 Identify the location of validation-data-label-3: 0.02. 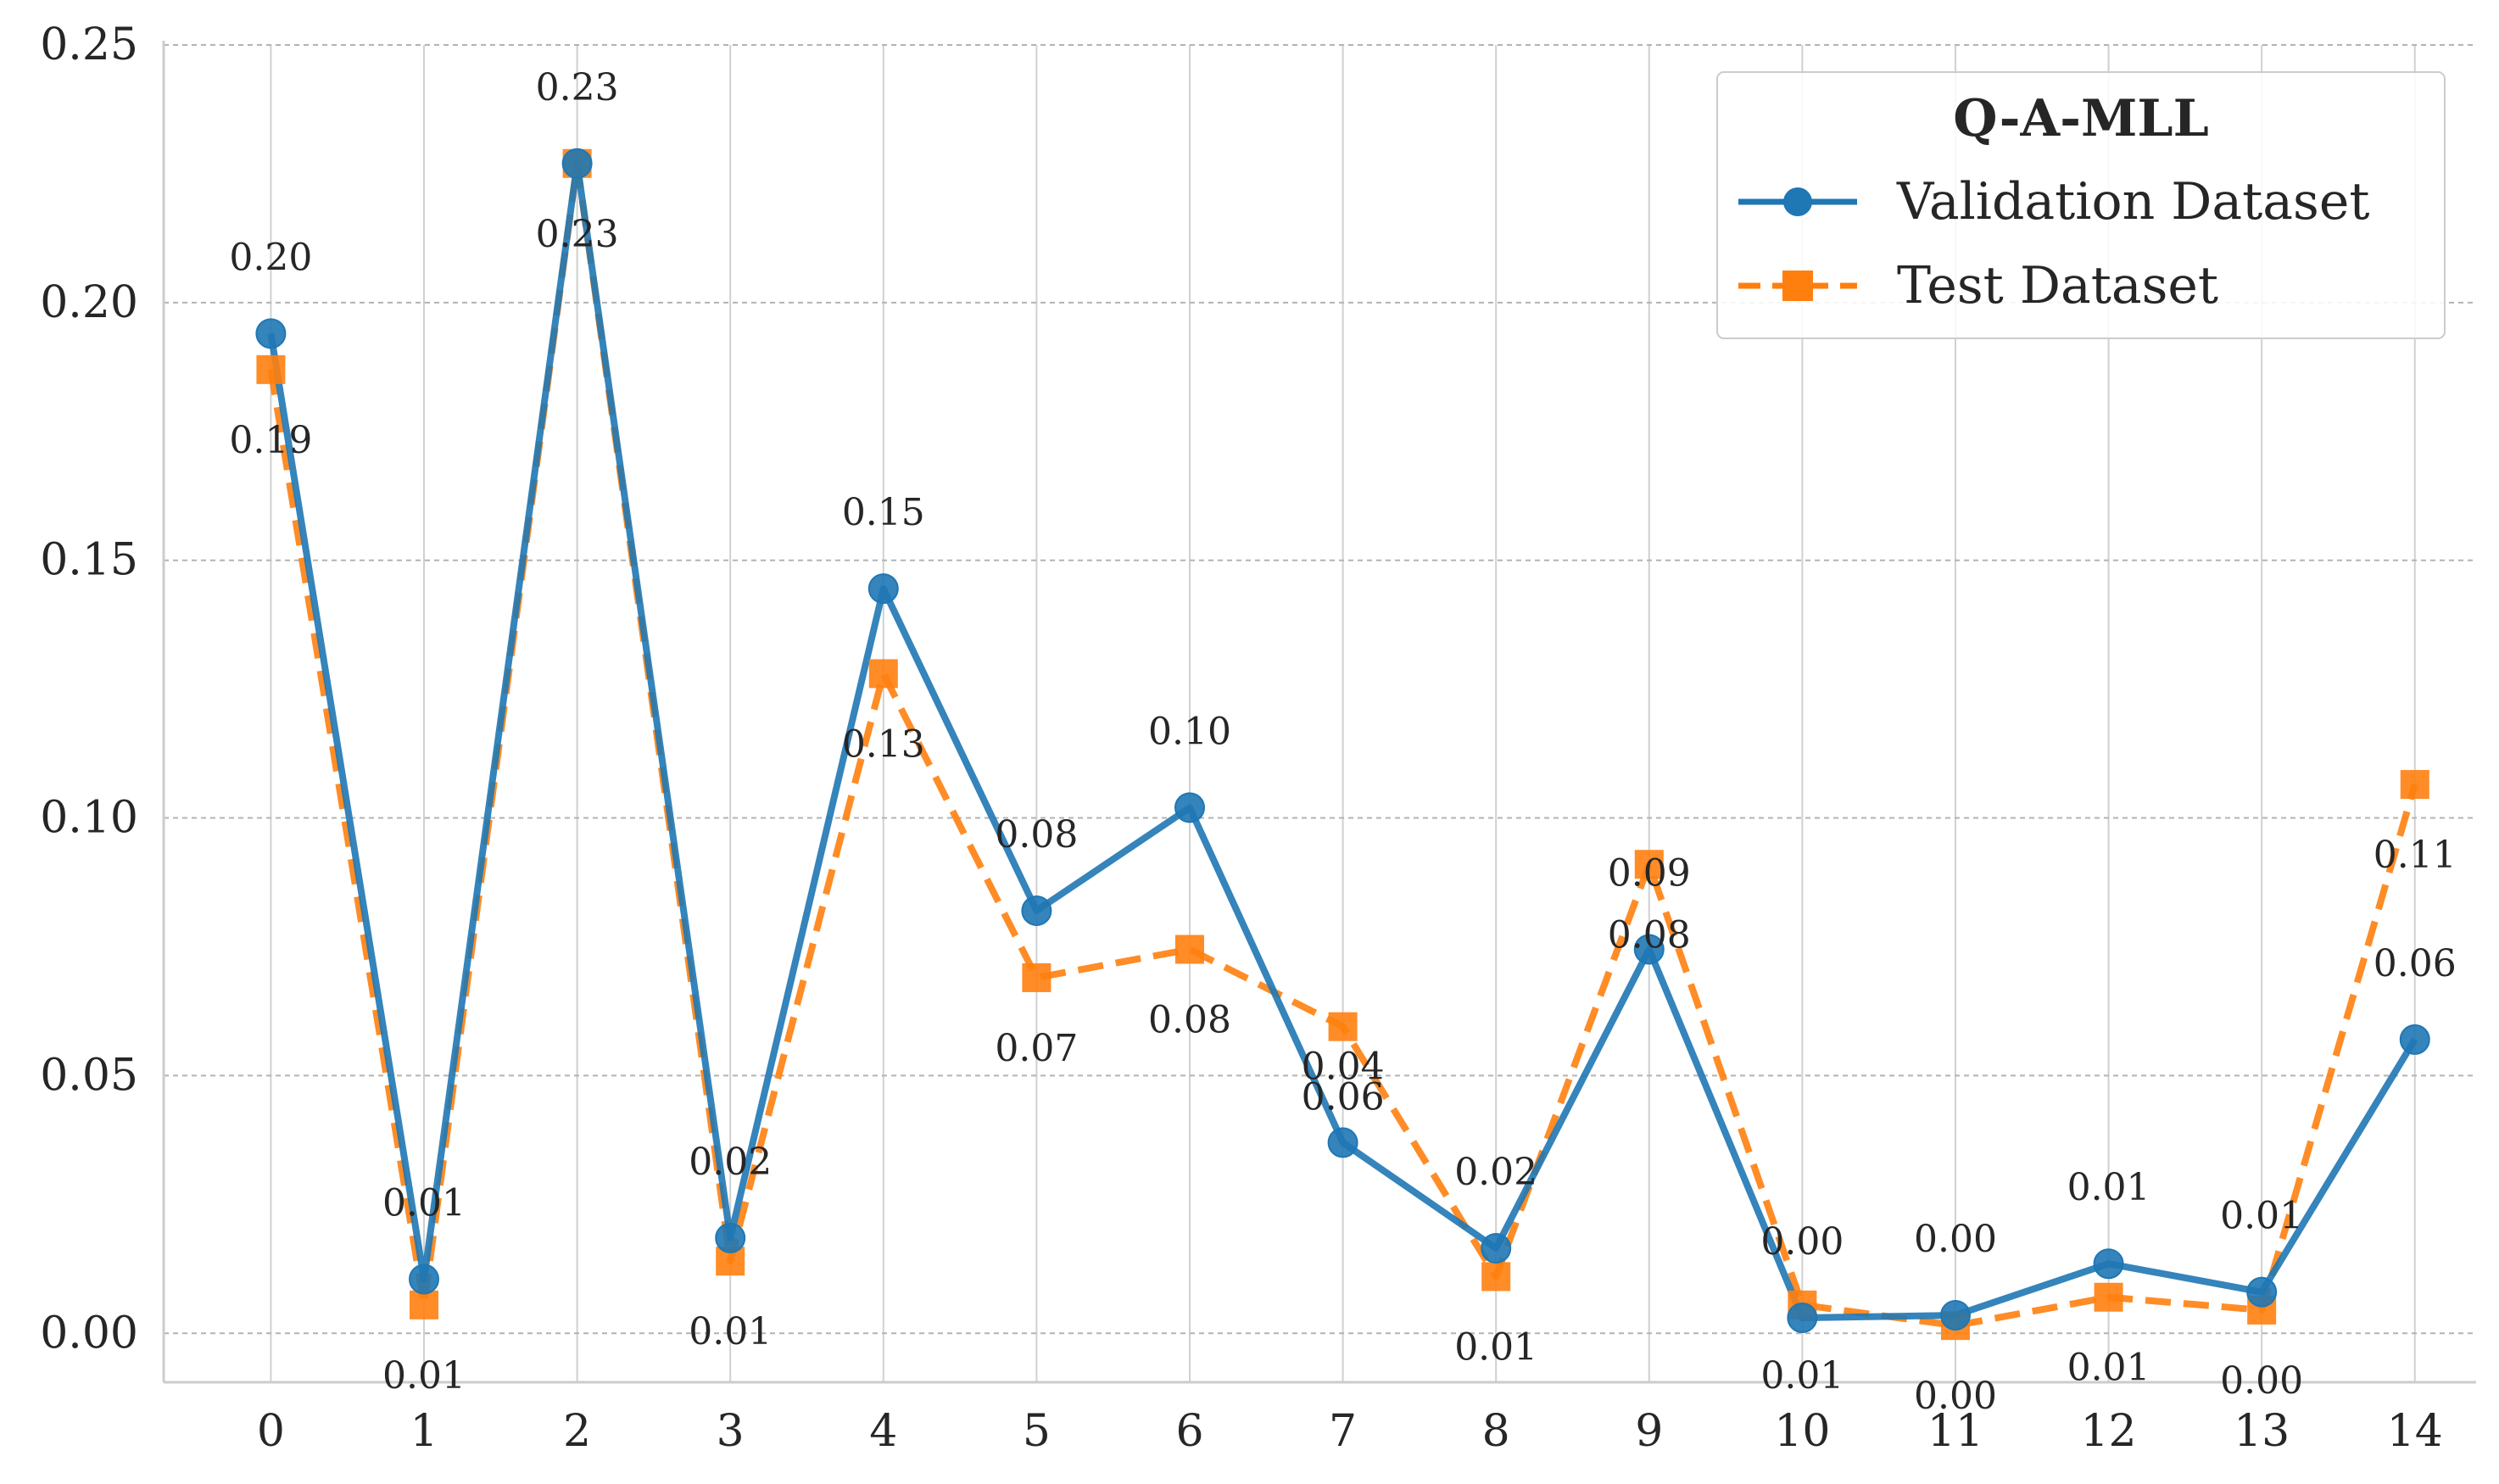
(730, 1162).